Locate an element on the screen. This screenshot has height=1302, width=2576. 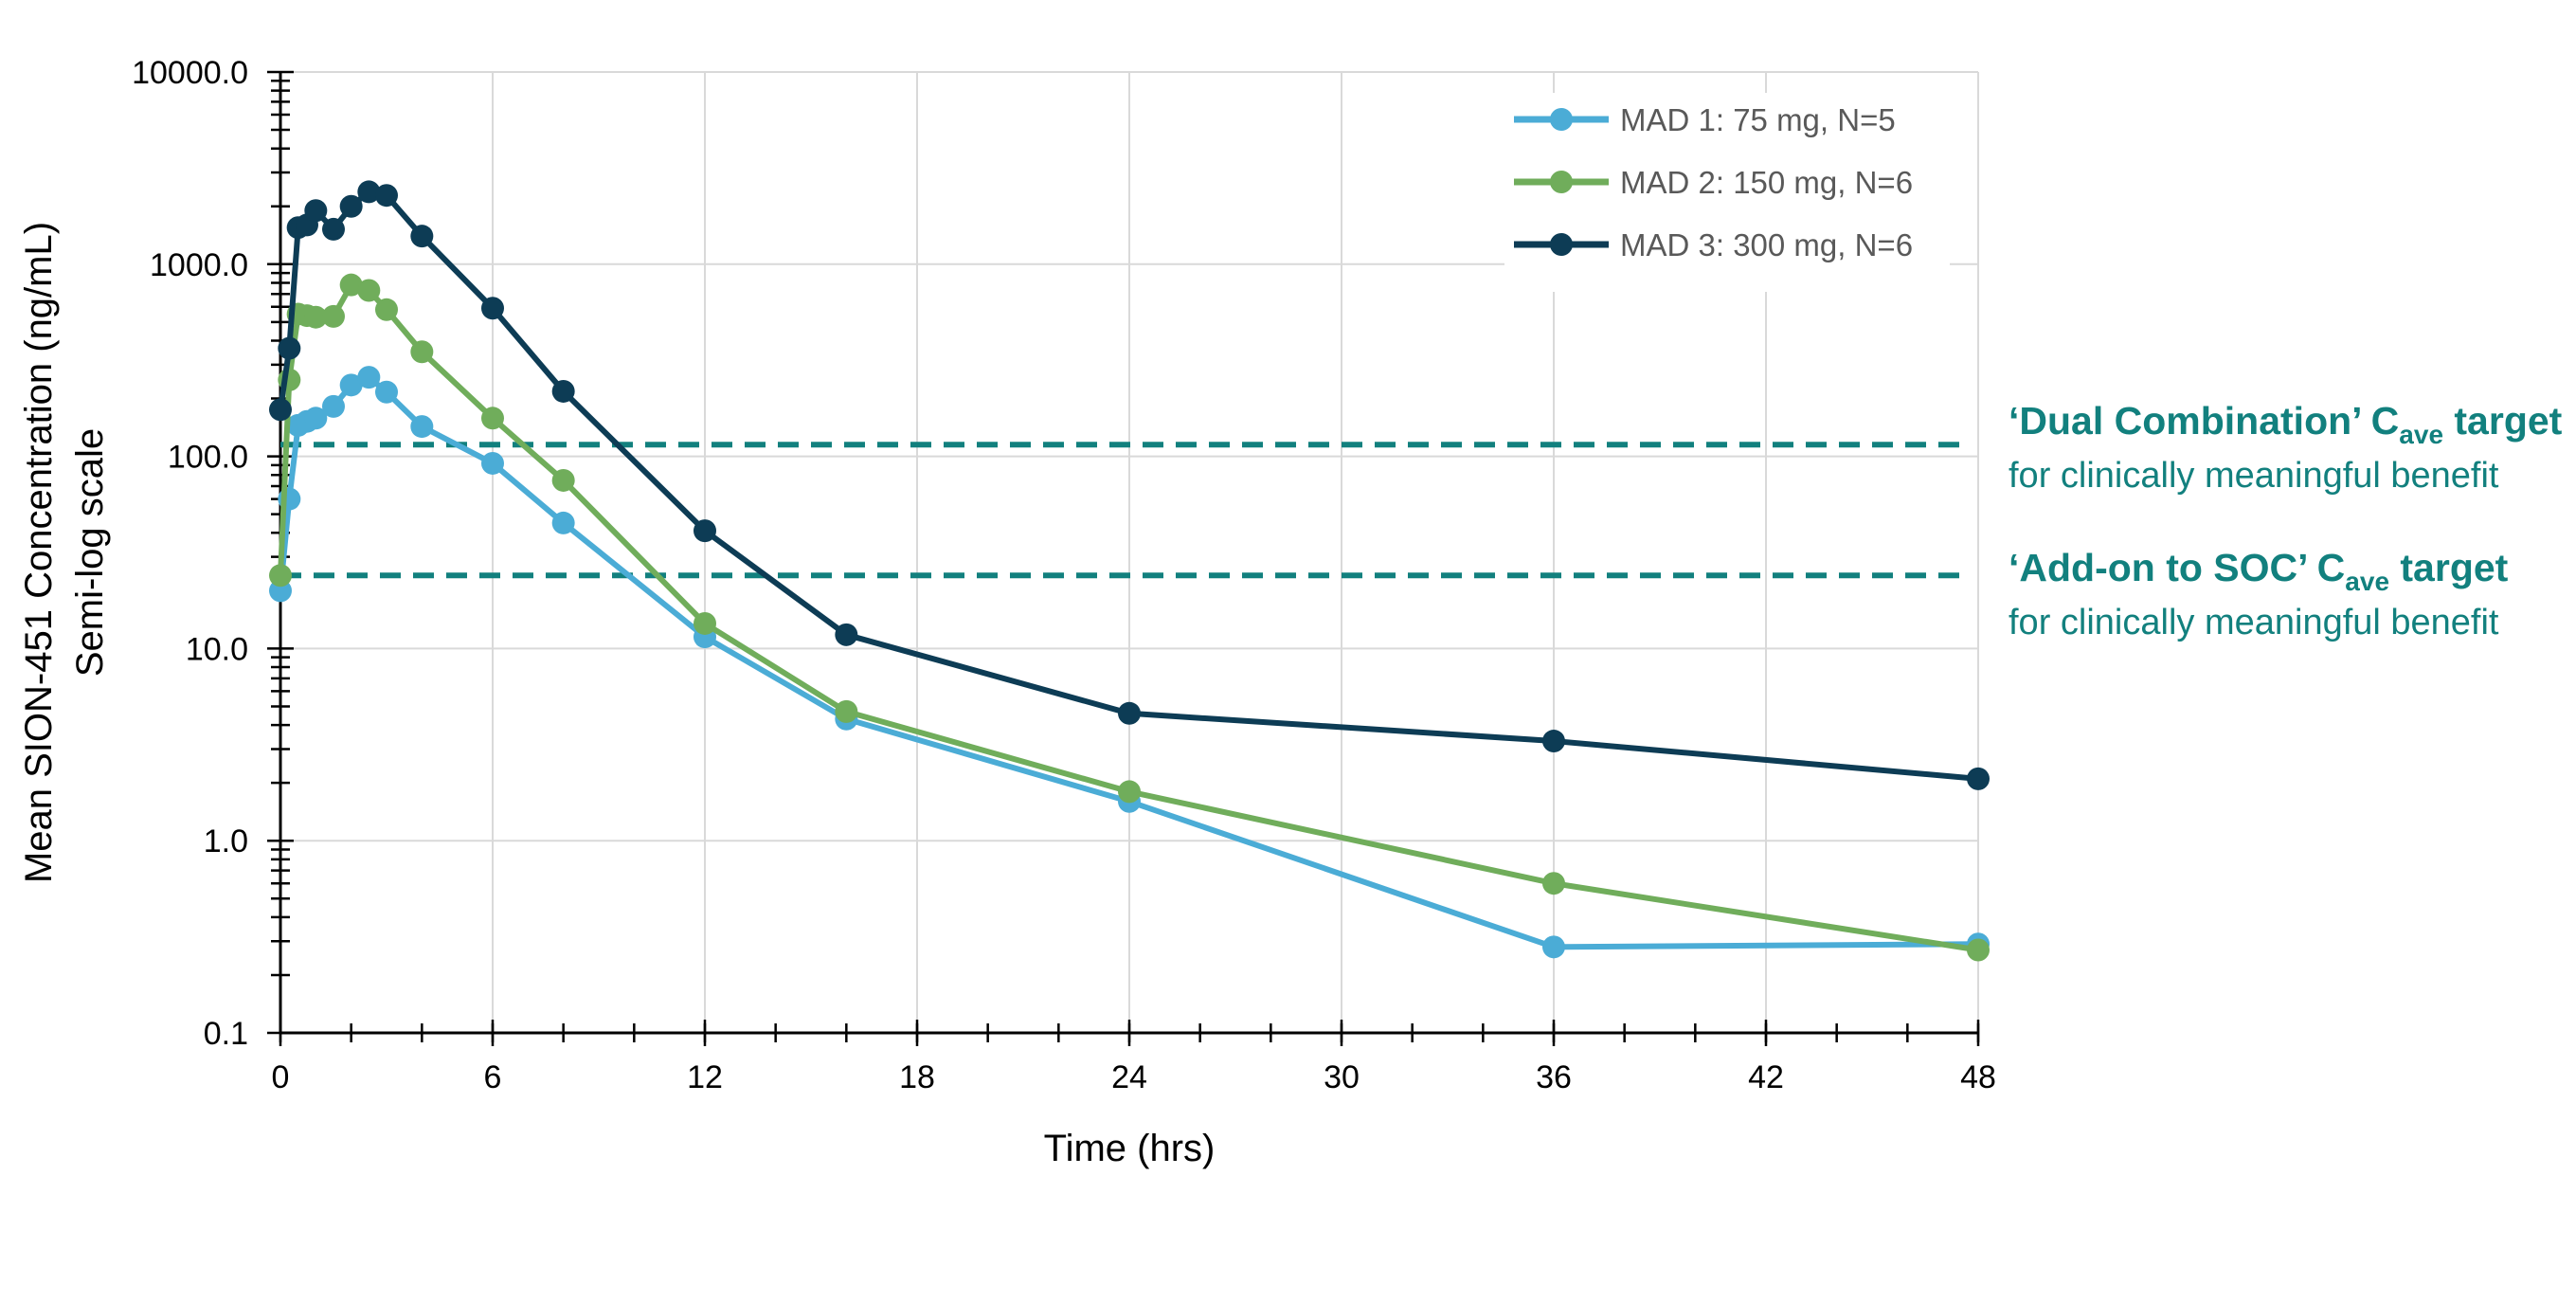
legend-background is located at coordinates (1727, 192).